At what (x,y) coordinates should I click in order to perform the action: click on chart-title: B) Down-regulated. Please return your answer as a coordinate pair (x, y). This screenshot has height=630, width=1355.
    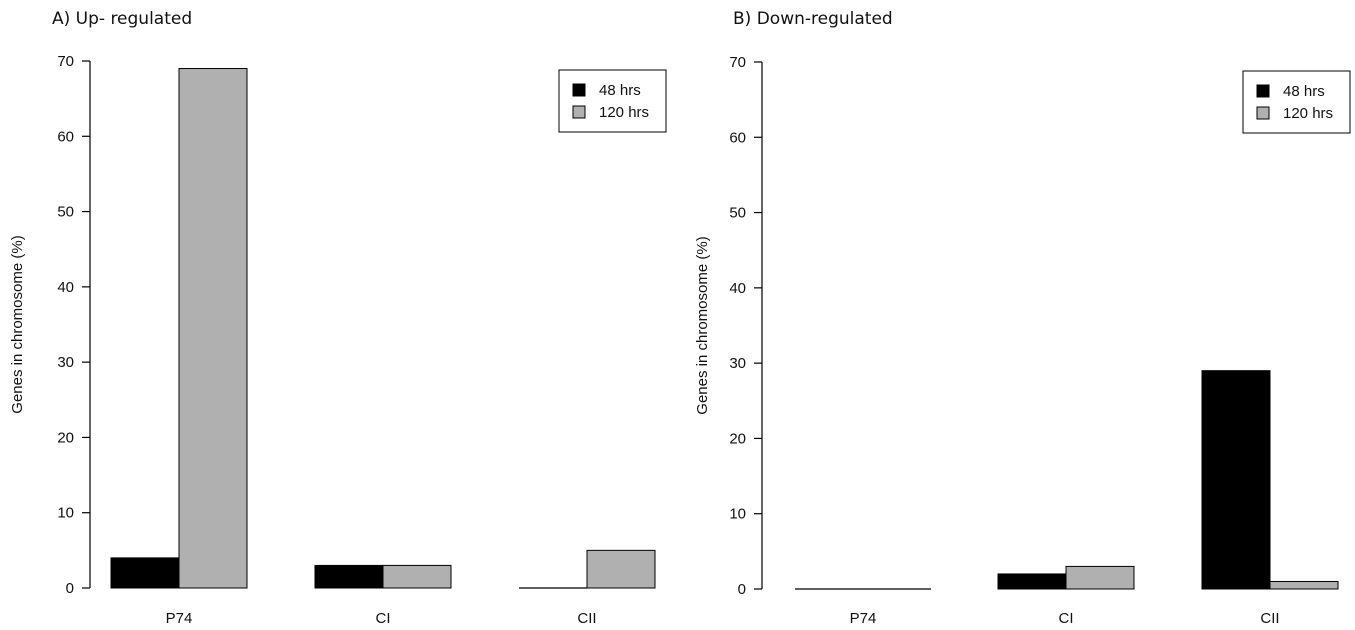
    Looking at the image, I should click on (813, 19).